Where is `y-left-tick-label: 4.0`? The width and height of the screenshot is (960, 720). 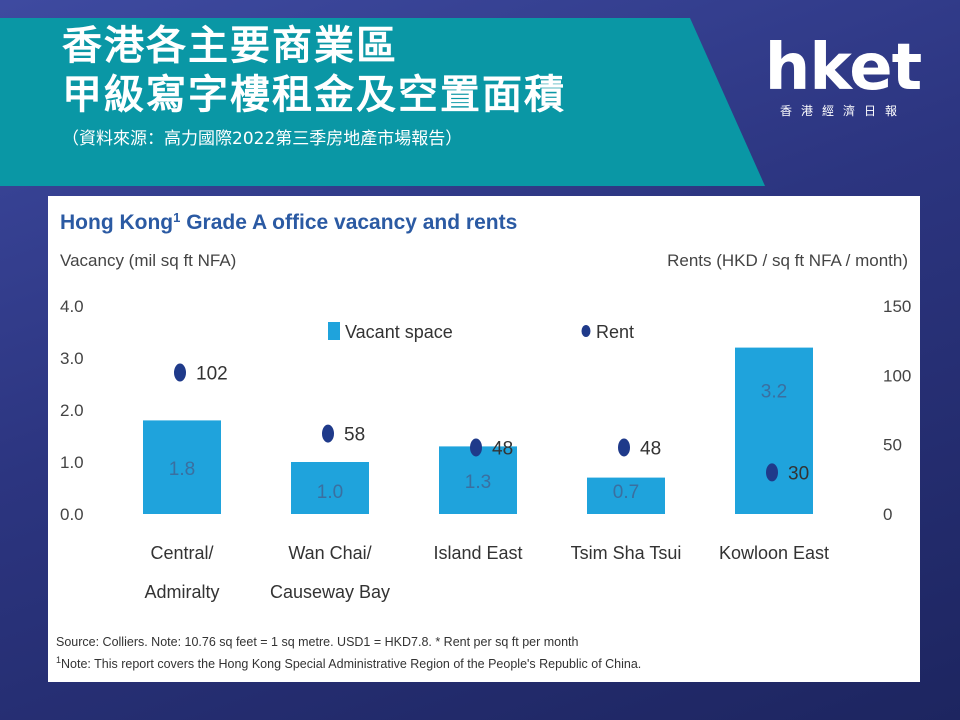 y-left-tick-label: 4.0 is located at coordinates (72, 306).